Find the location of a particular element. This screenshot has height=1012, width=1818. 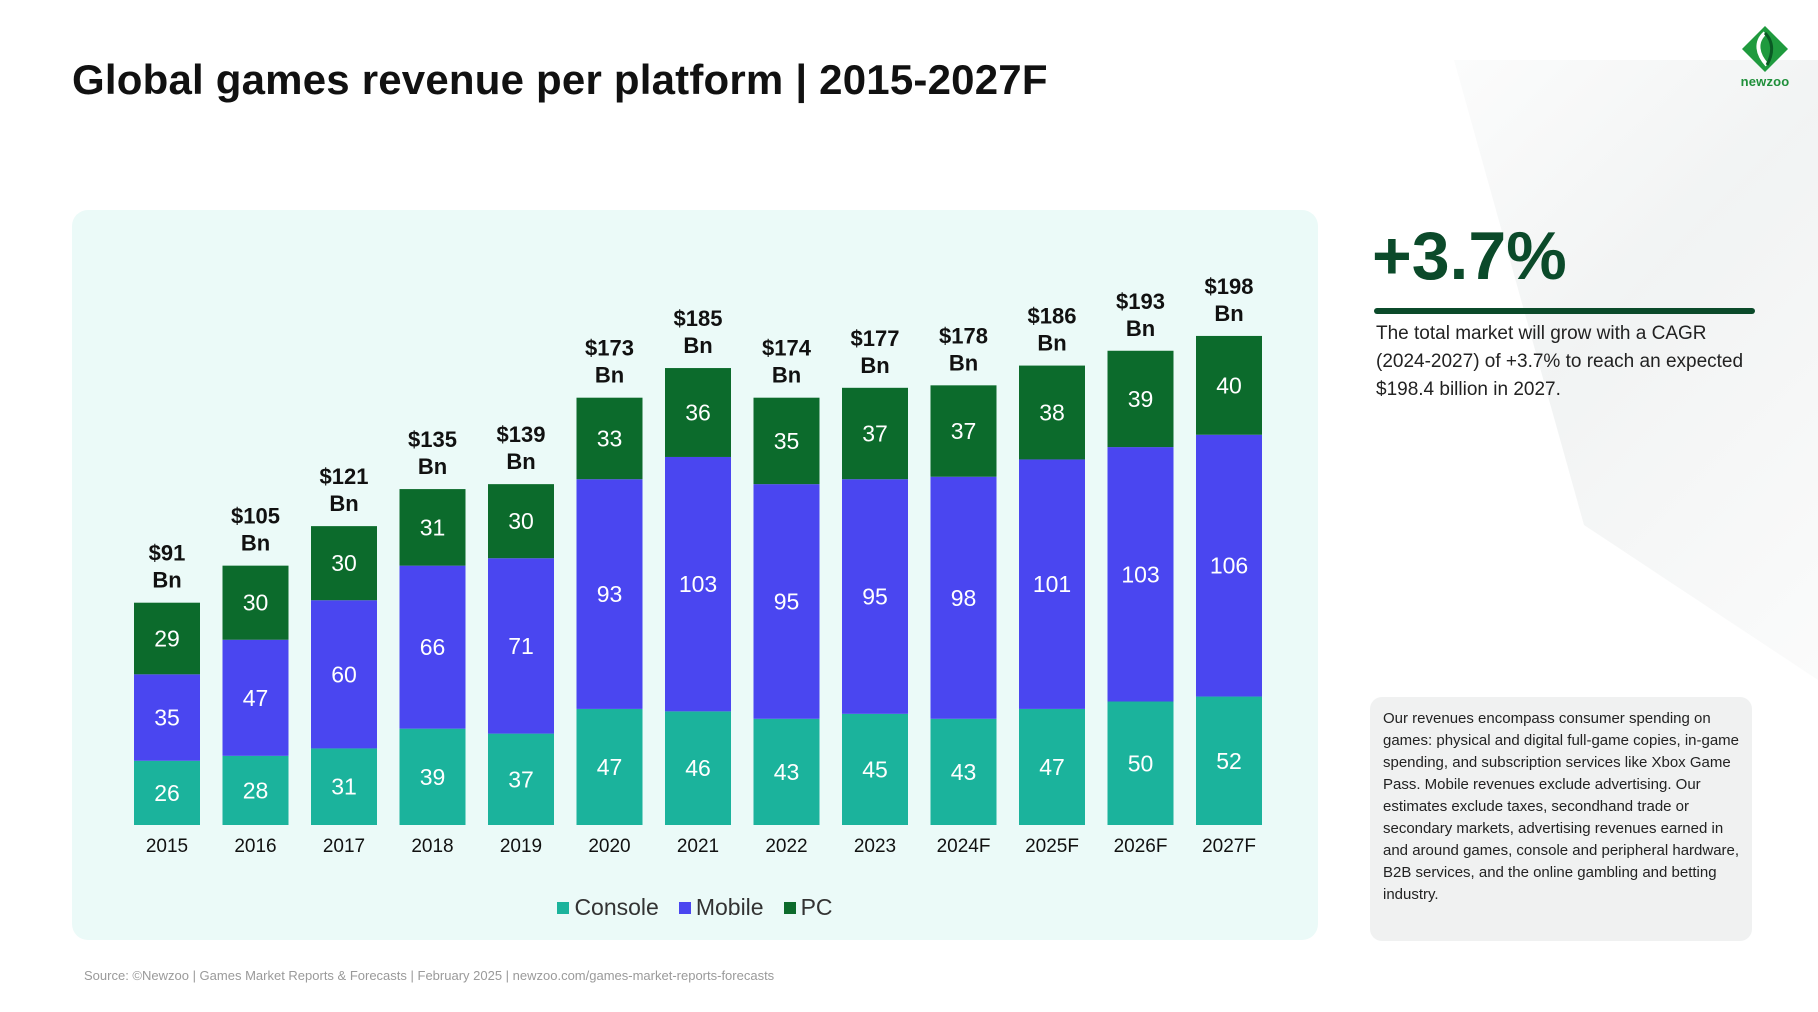

segment-label: 36 is located at coordinates (698, 413).